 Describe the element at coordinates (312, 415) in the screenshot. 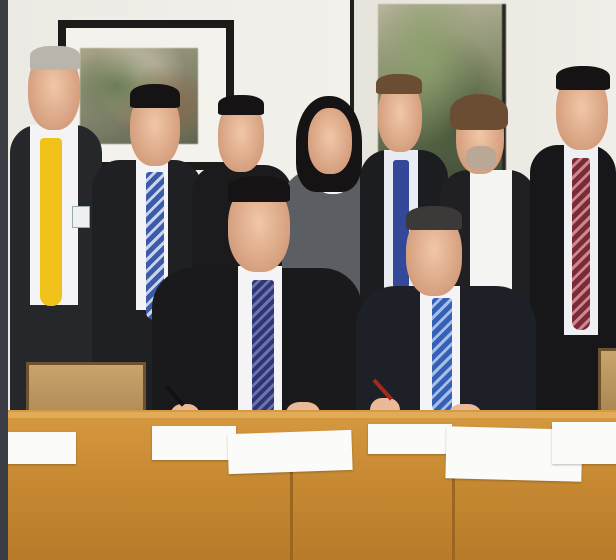

I see `table-edge` at that location.